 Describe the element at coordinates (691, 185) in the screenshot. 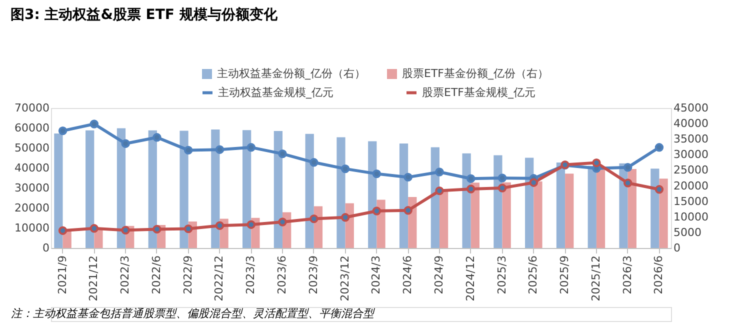

I see `y2-tick-label: 20000` at that location.